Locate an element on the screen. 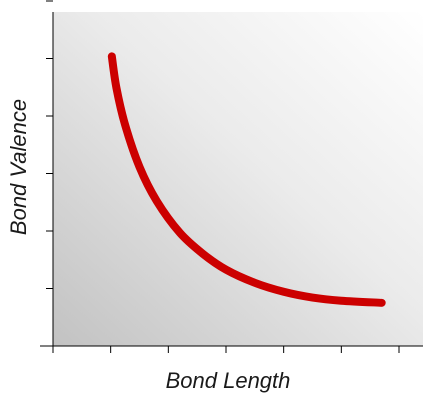 This screenshot has height=394, width=423. x-axis-label: Bond Length is located at coordinates (228, 380).